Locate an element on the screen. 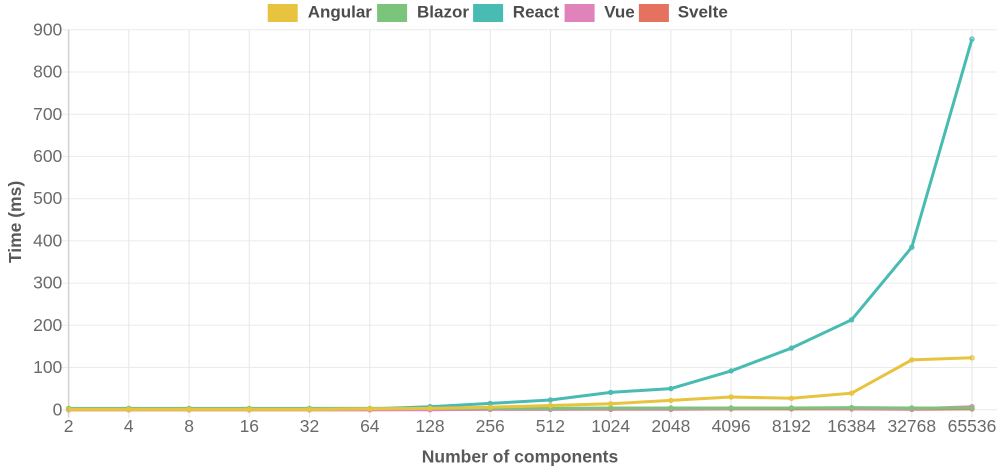 The width and height of the screenshot is (998, 469). svg-text: Number of components is located at coordinates (520, 457).